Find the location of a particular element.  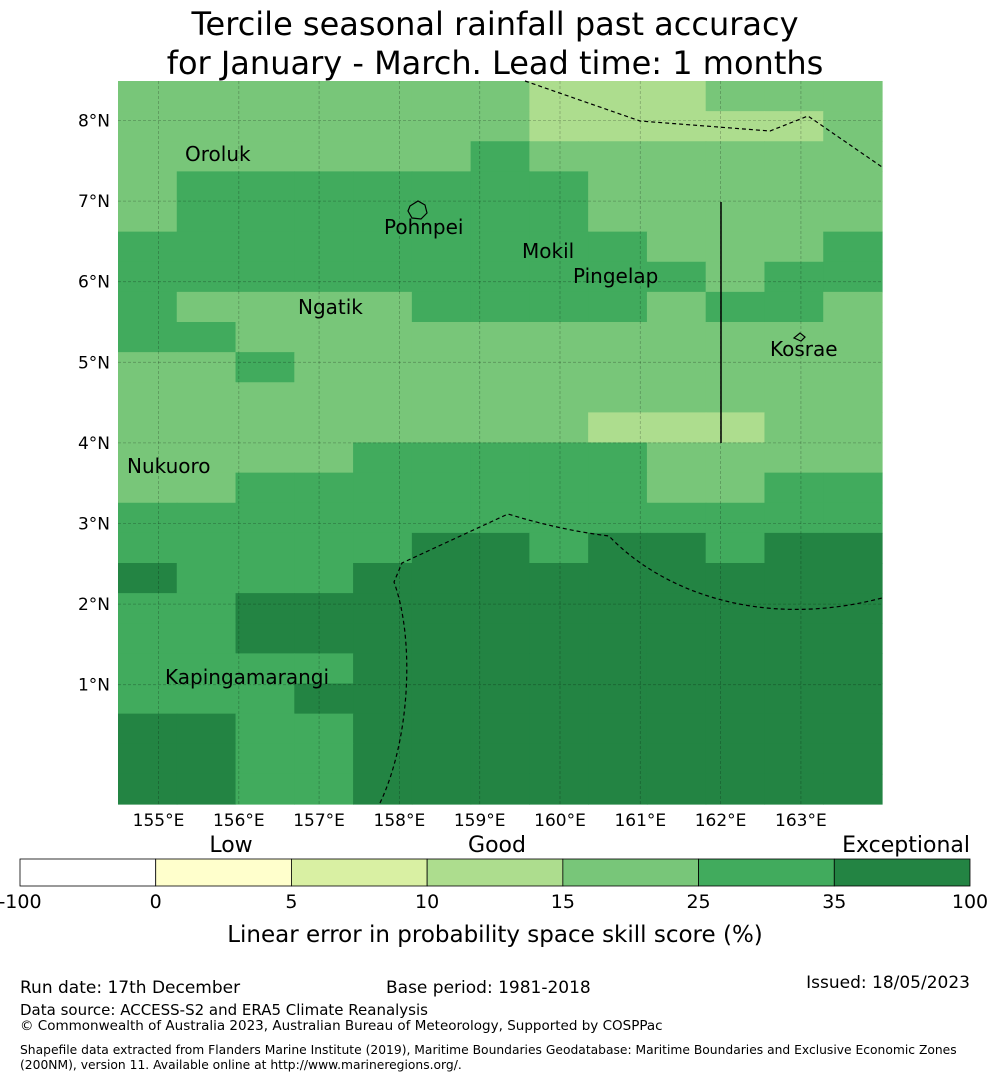

latitude-tick-label: 8°N is located at coordinates (94, 122).